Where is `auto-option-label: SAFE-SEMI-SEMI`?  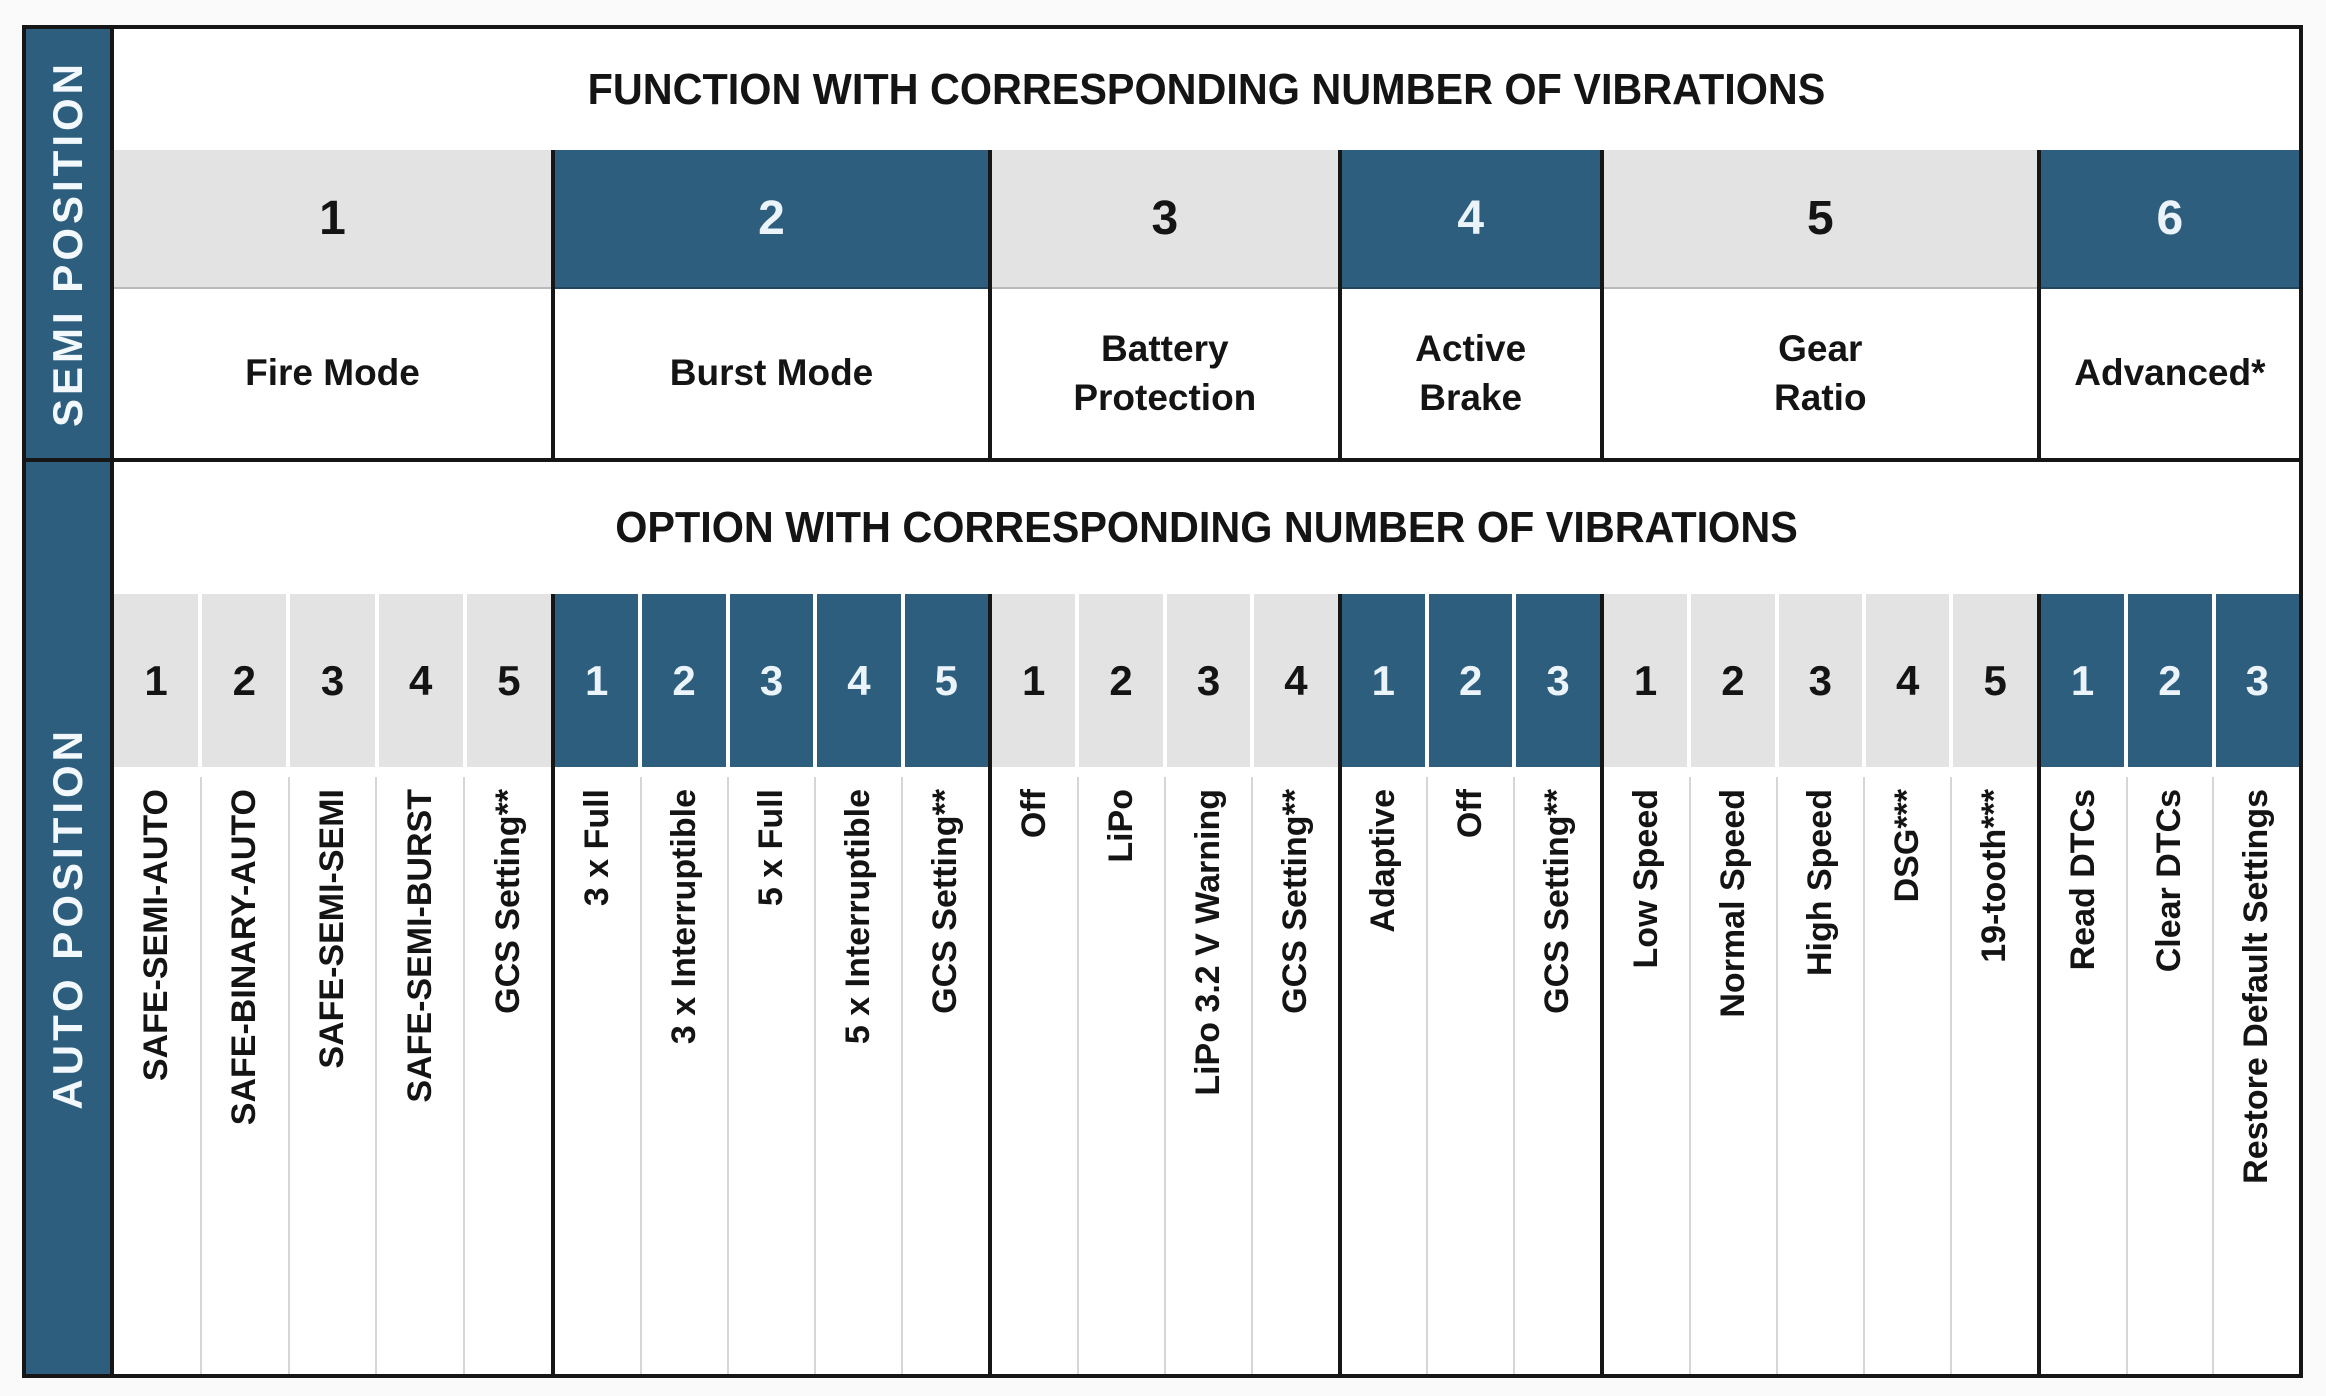 auto-option-label: SAFE-SEMI-SEMI is located at coordinates (331, 929).